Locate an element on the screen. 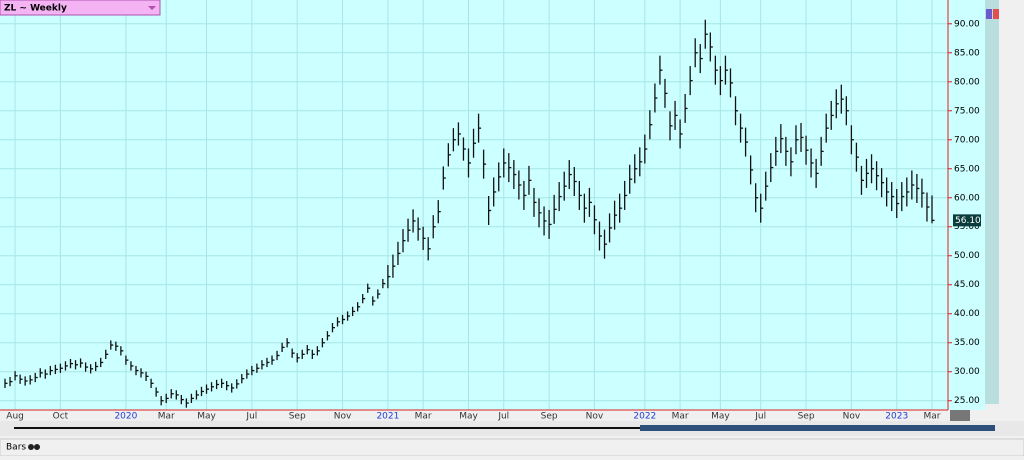  x-tick-label: 2023 is located at coordinates (896, 417).